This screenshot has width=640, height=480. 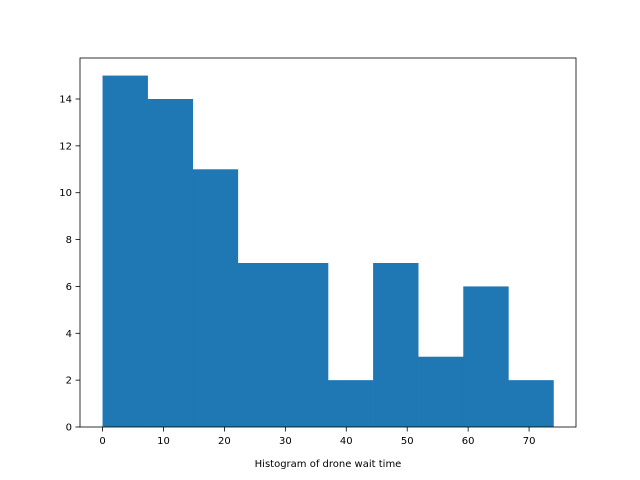 I want to click on y-axis-ticks: 0 2 4 6 8 10 12 14, so click(x=69, y=264).